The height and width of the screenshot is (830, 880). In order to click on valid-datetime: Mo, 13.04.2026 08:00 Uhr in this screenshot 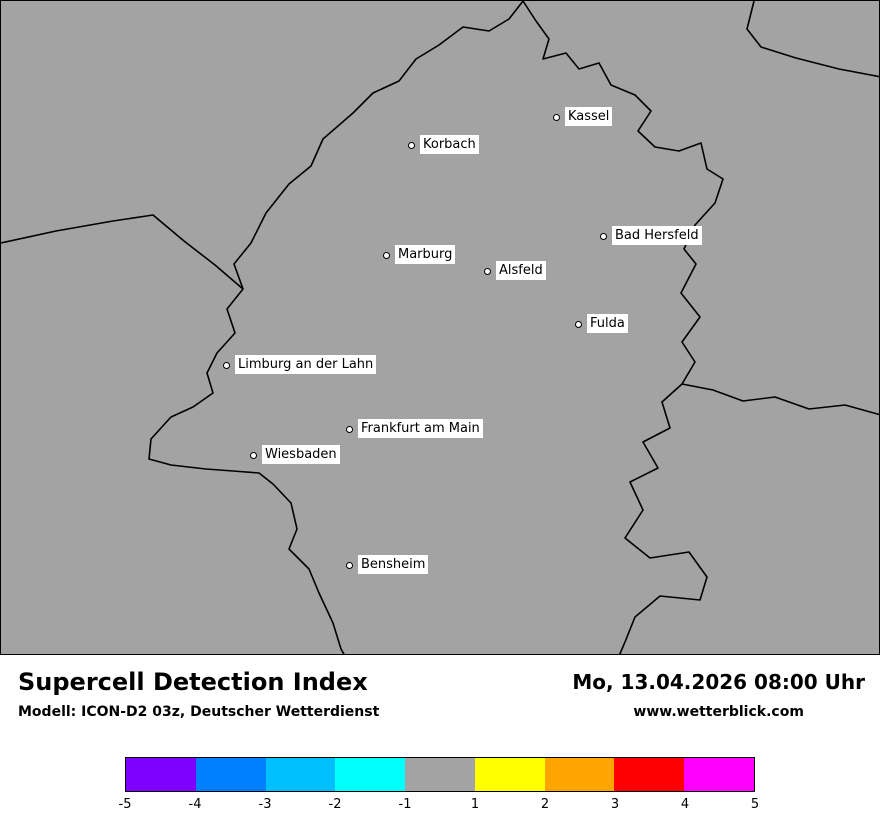, I will do `click(718, 682)`.